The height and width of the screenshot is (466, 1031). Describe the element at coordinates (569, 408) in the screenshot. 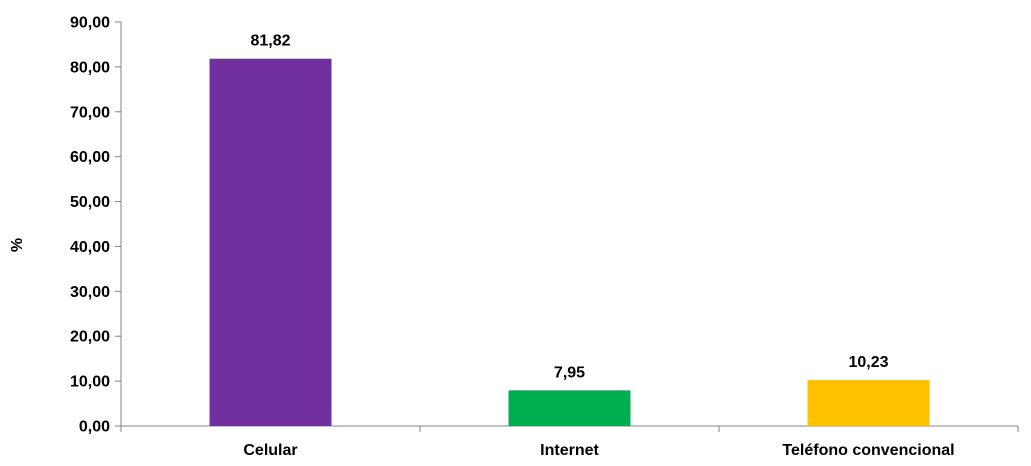

I see `bar-internet` at that location.